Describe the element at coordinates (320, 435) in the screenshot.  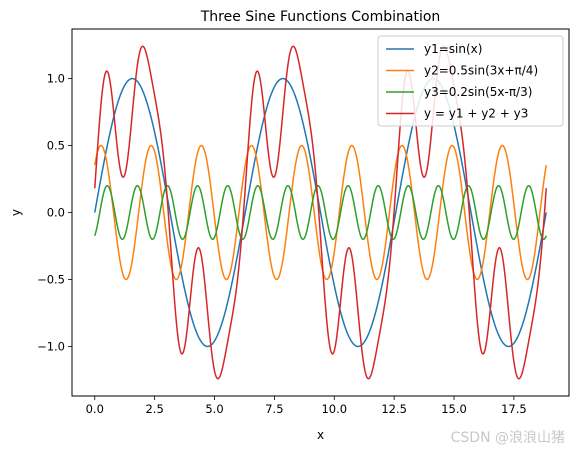
I see `x-axis-label: x` at that location.